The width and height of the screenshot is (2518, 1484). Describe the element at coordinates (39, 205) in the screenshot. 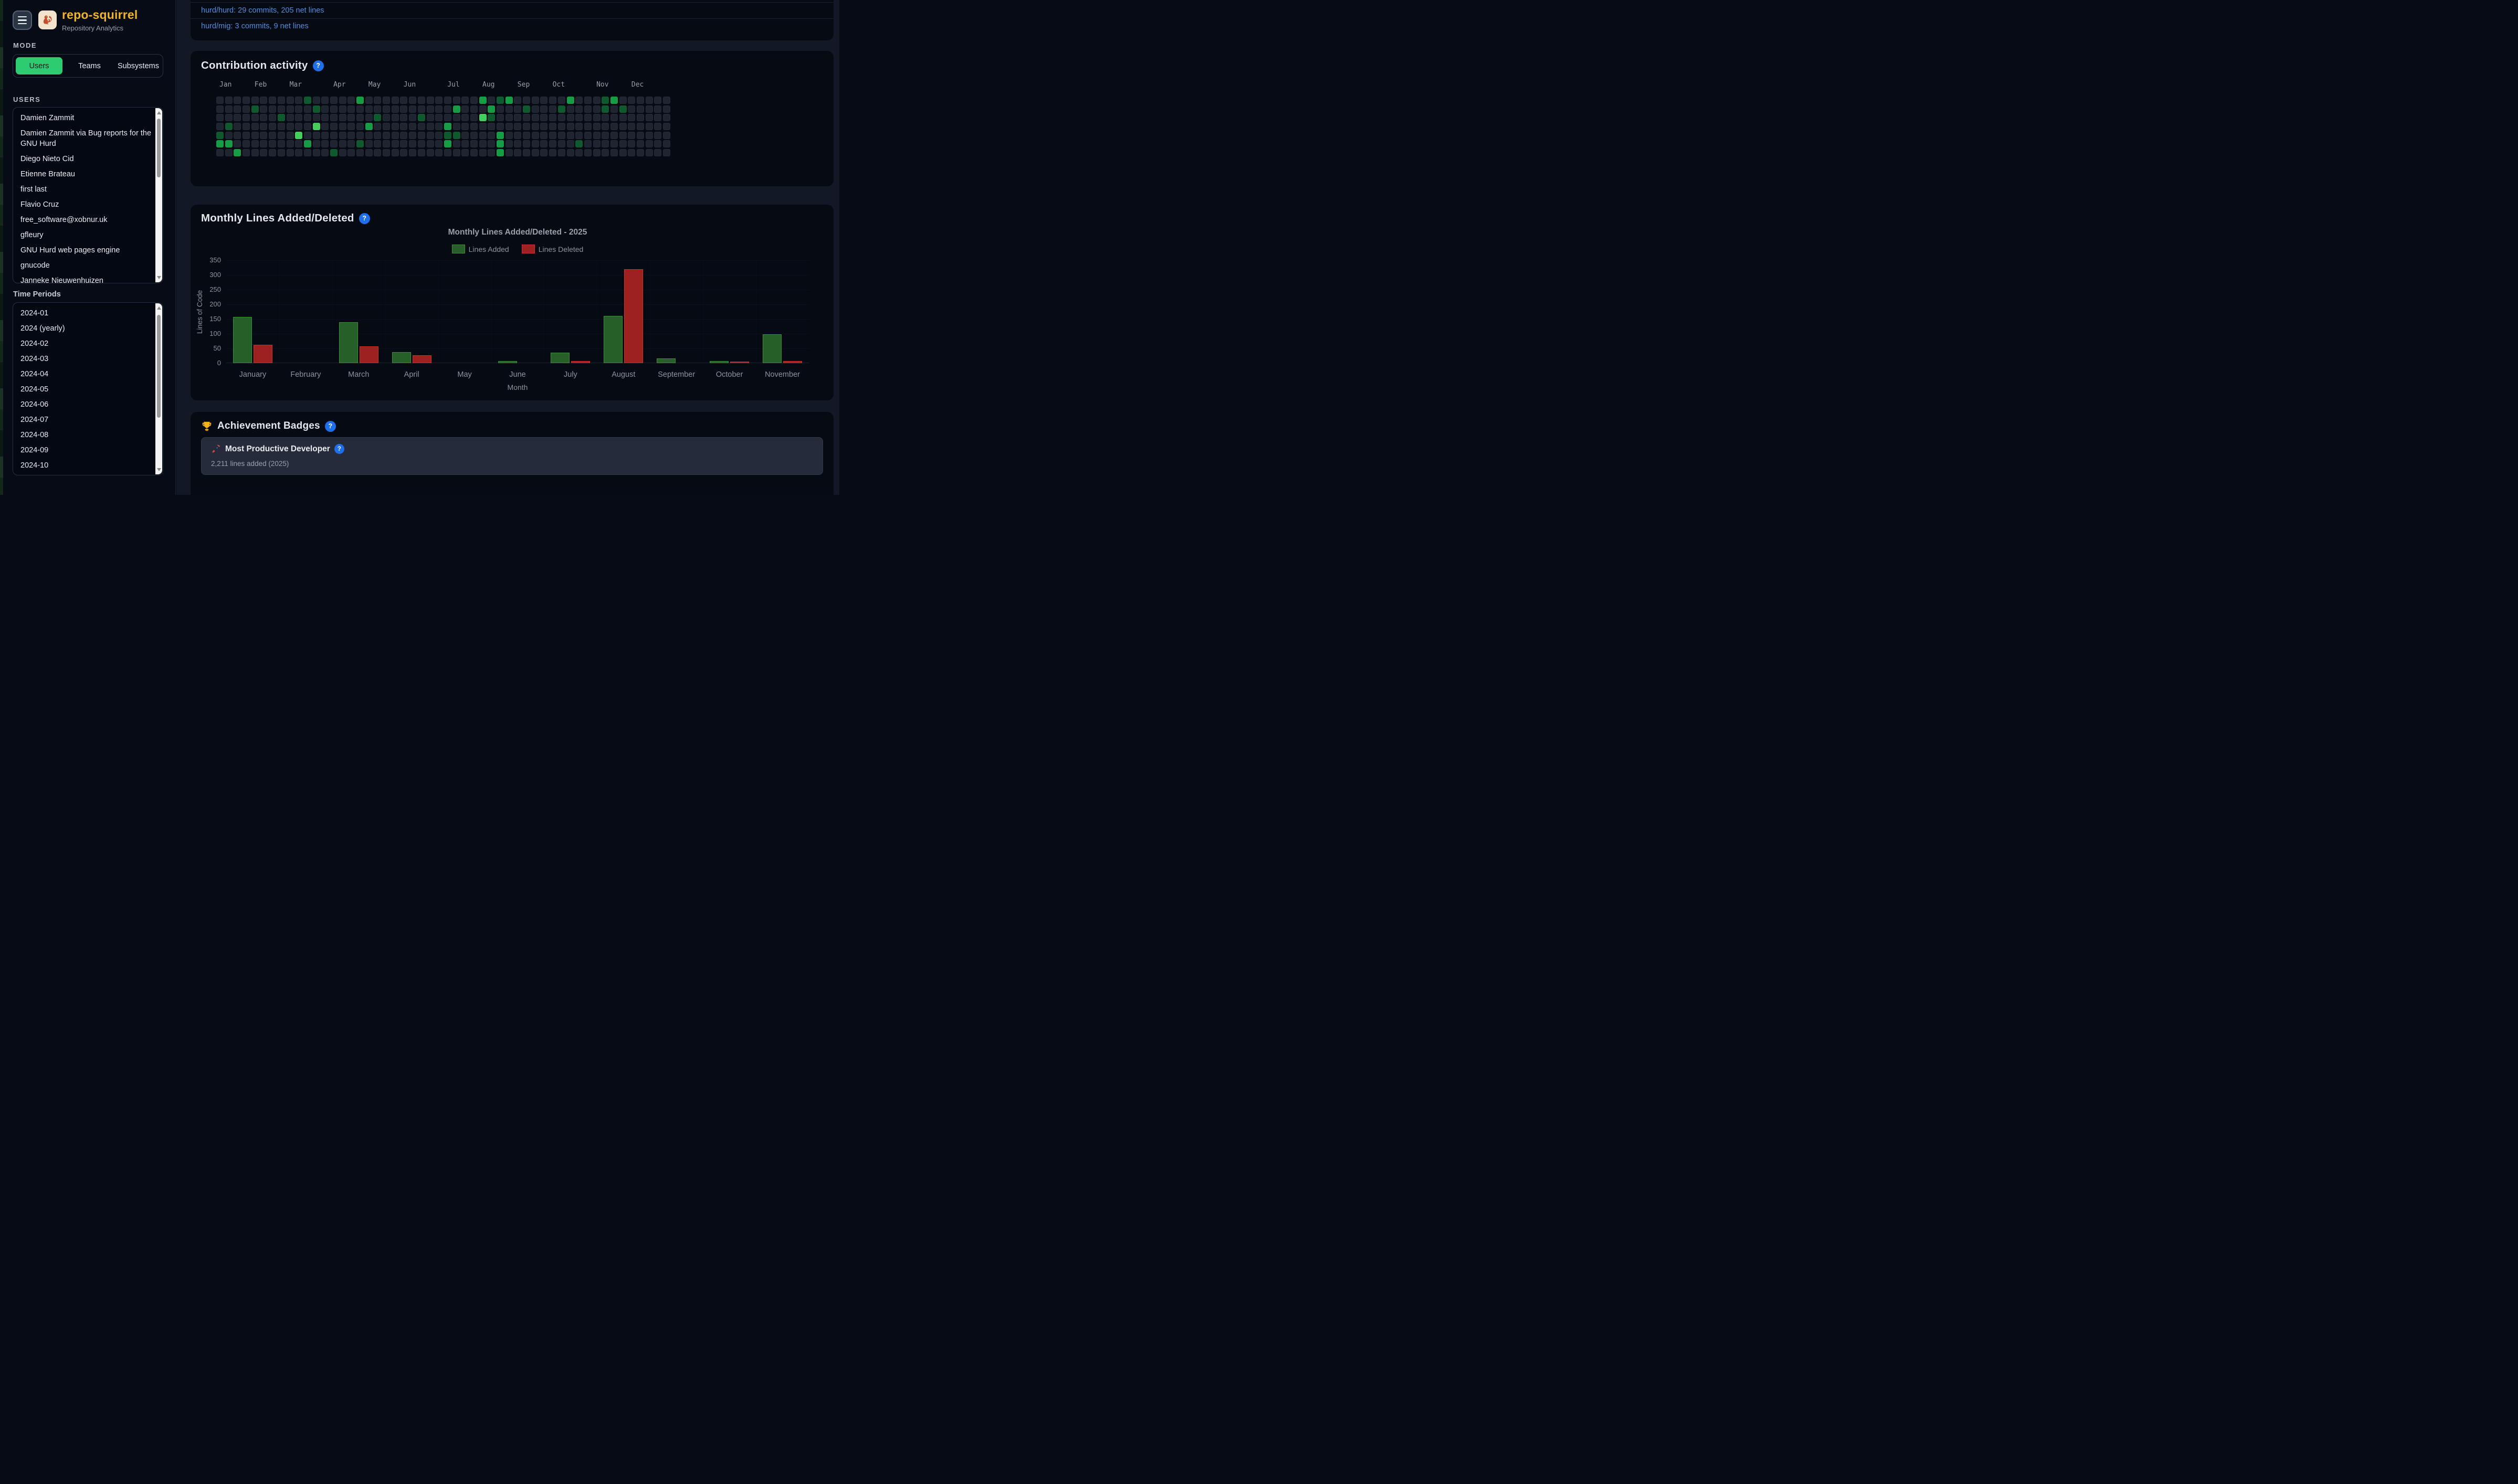

I see `user-list-item: Flavio Cruz` at that location.